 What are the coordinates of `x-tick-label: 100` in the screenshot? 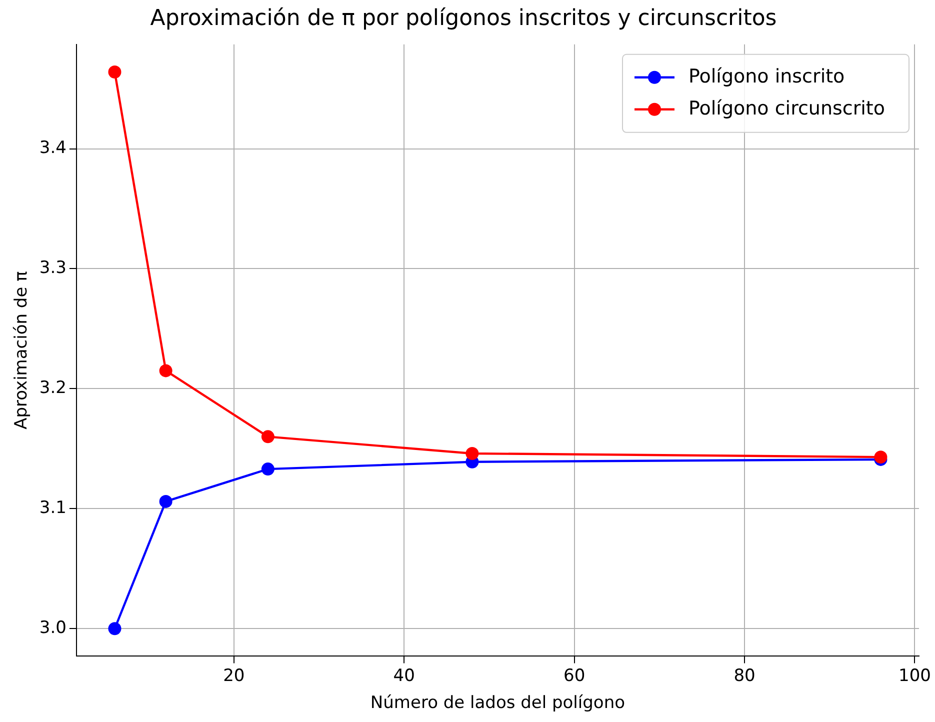 It's located at (914, 676).